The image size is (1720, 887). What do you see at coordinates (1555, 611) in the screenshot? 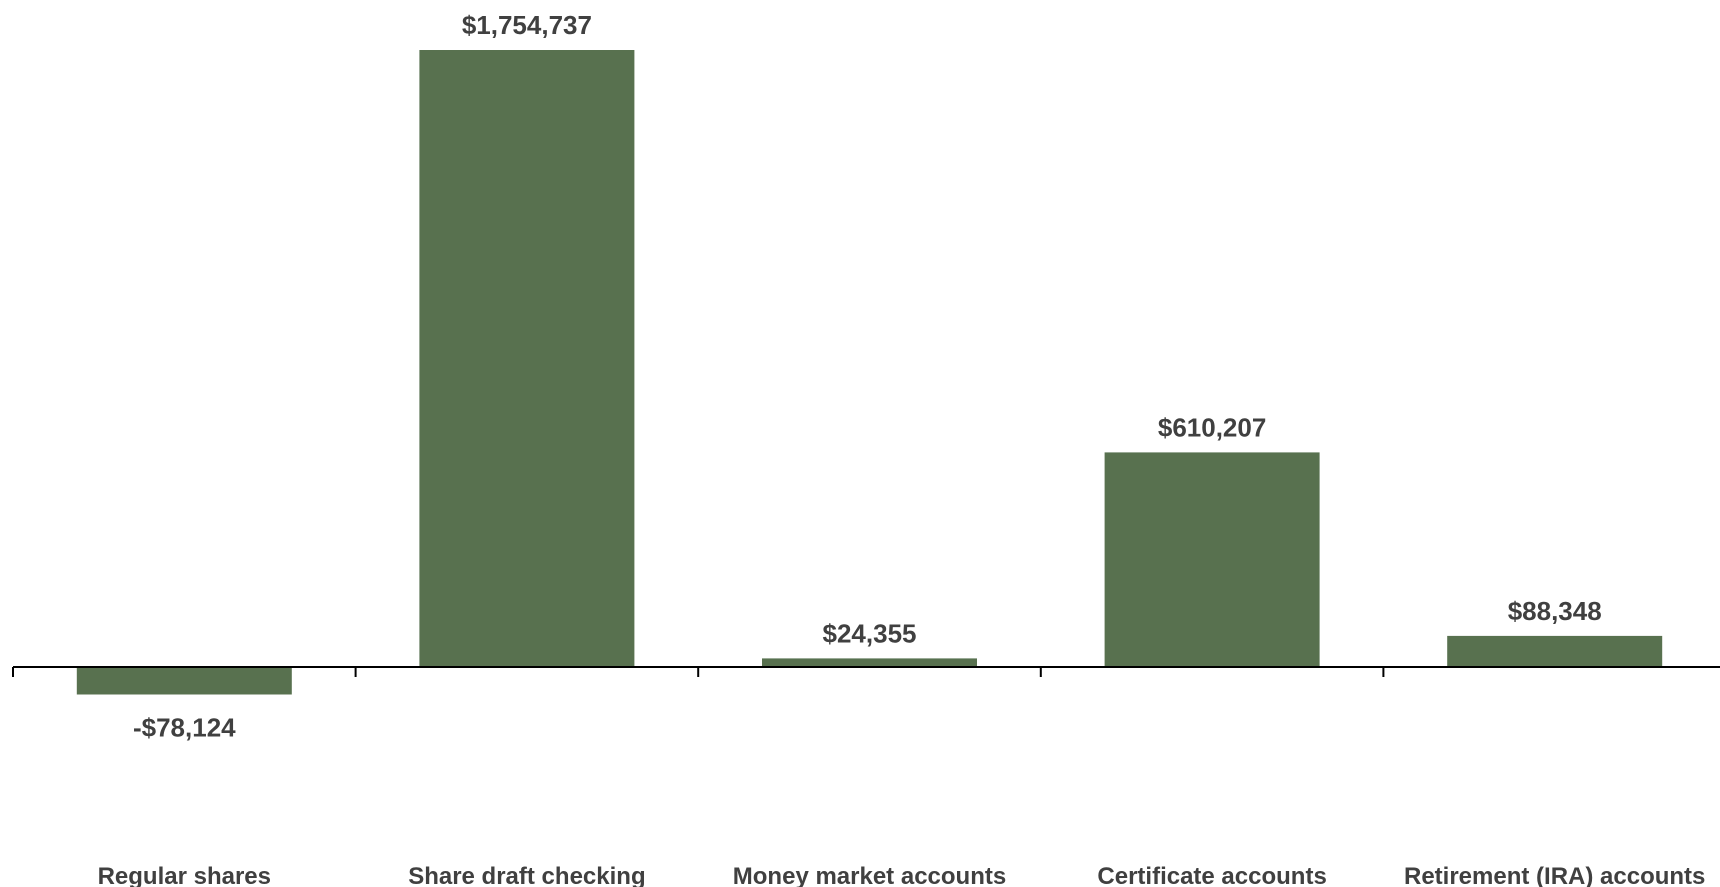
I see `data-label-4: $88,348` at bounding box center [1555, 611].